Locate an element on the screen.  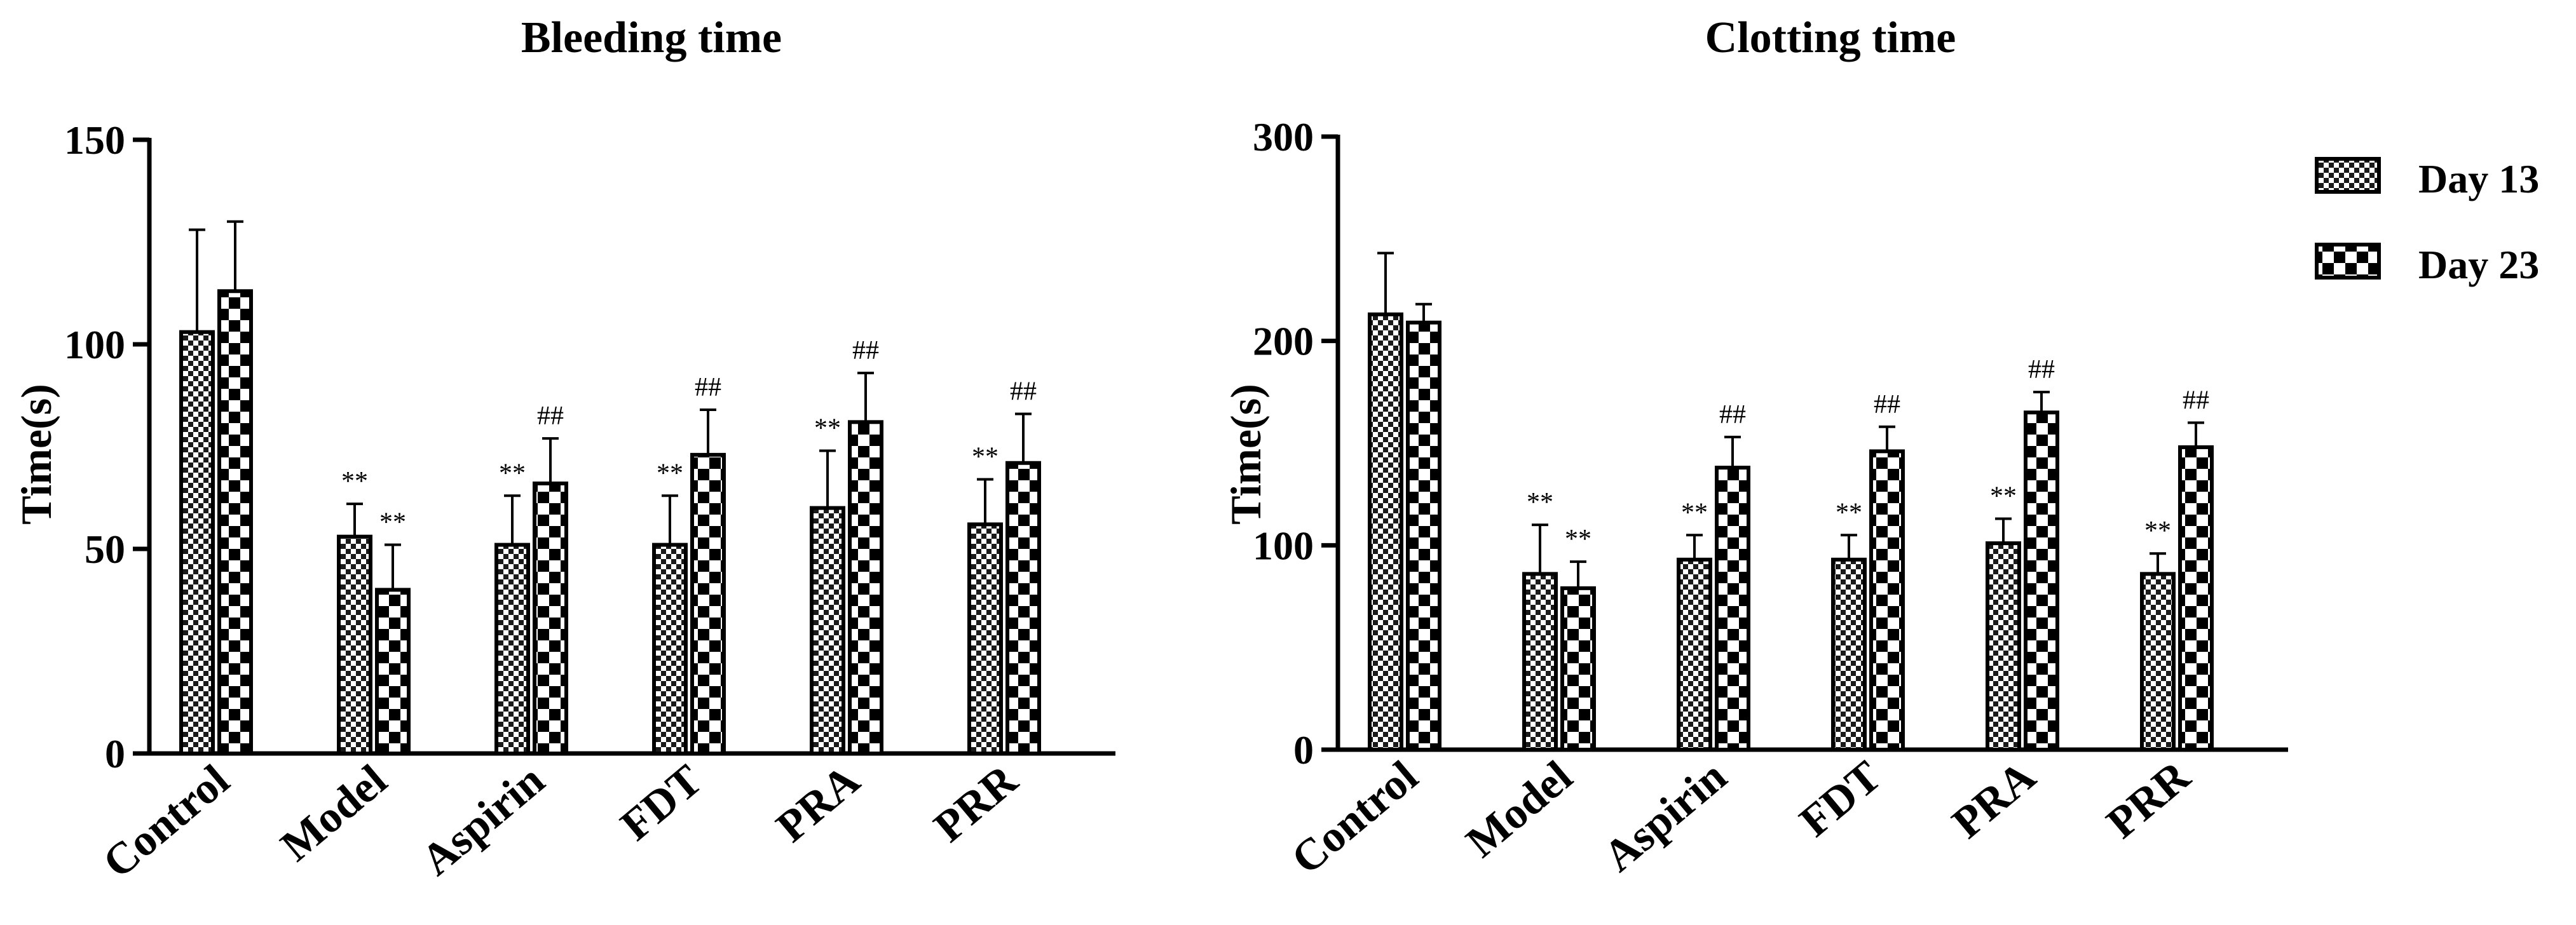
legend-label-day13: Day 13 is located at coordinates (2478, 178).